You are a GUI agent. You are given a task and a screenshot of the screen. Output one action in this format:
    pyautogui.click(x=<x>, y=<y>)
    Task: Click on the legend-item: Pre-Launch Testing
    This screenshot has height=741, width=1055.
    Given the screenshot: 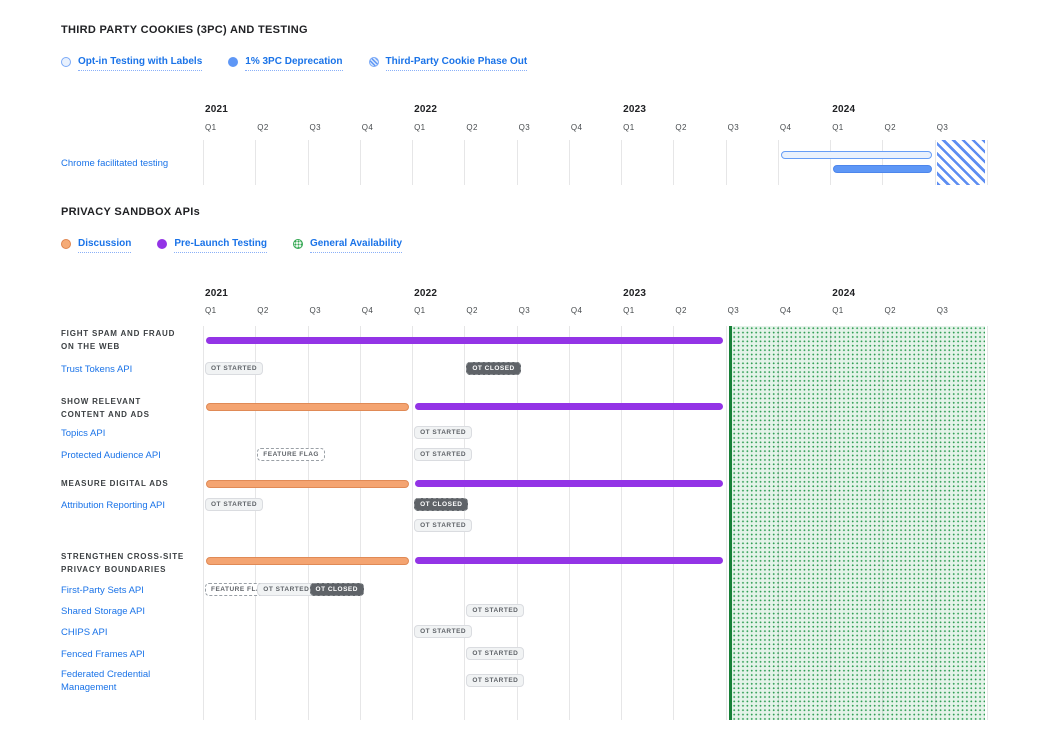 What is the action you would take?
    pyautogui.click(x=212, y=245)
    